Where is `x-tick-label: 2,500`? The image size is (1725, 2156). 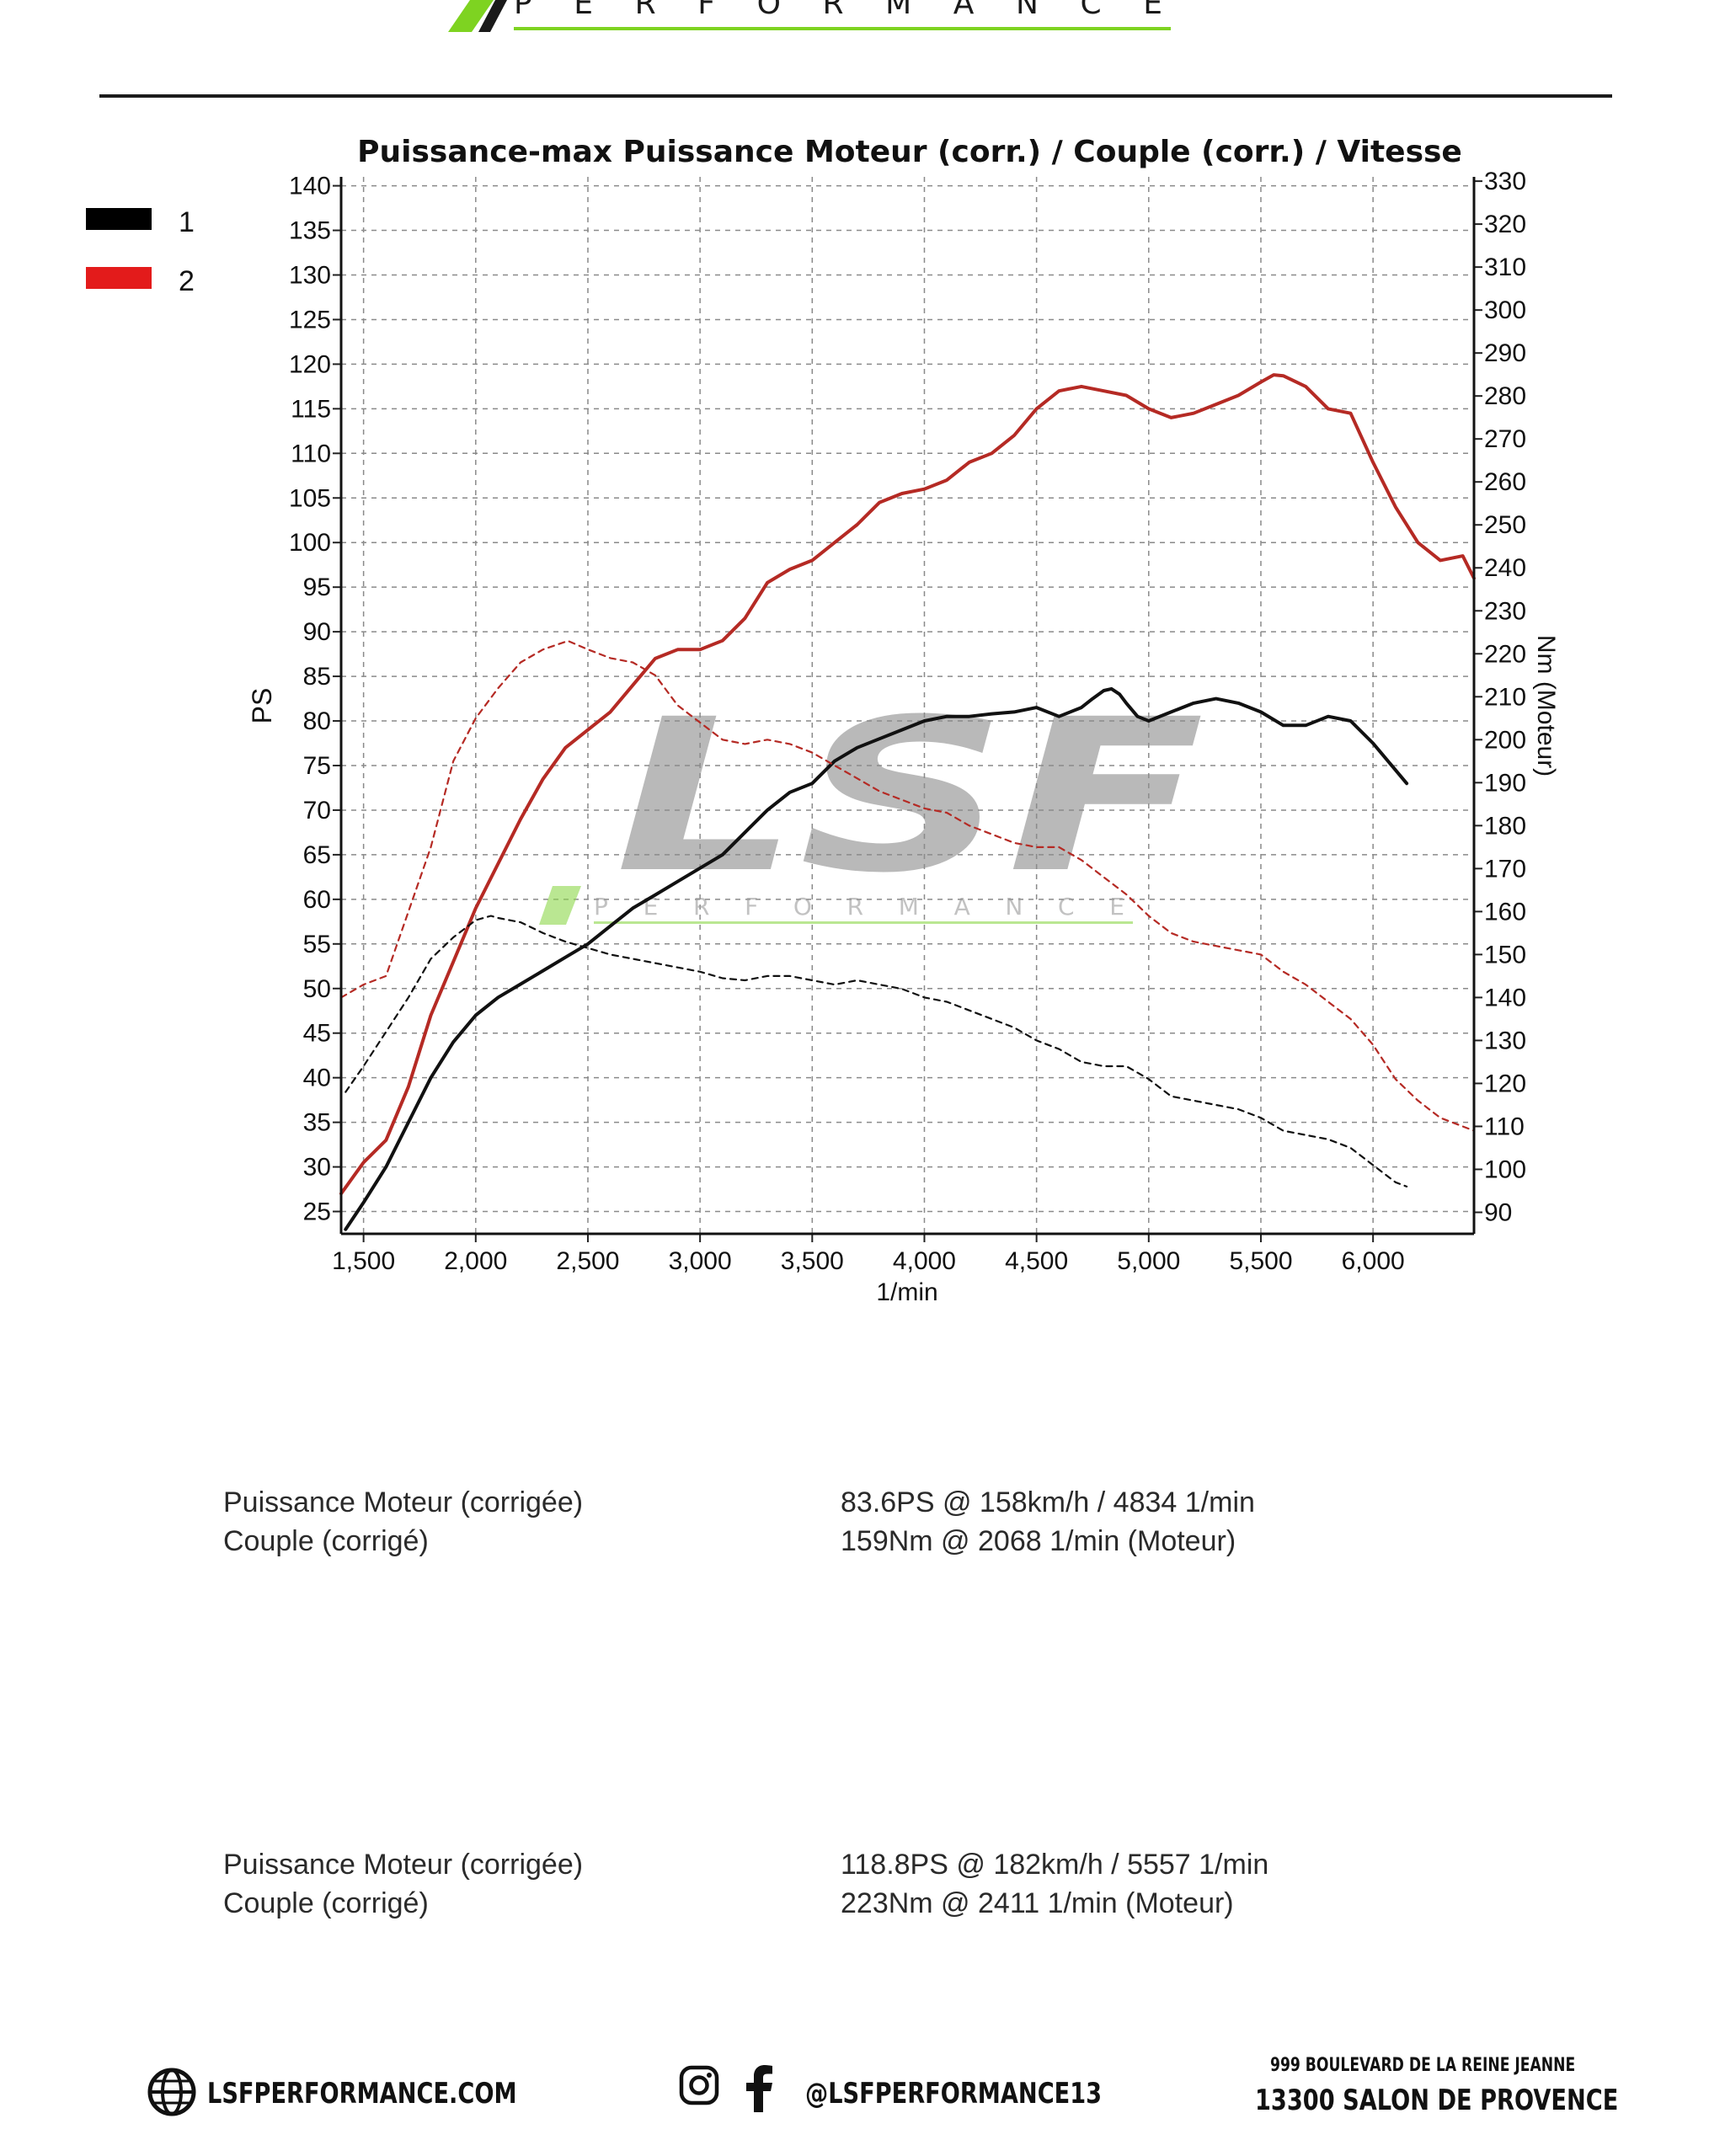
x-tick-label: 2,500 is located at coordinates (587, 1261).